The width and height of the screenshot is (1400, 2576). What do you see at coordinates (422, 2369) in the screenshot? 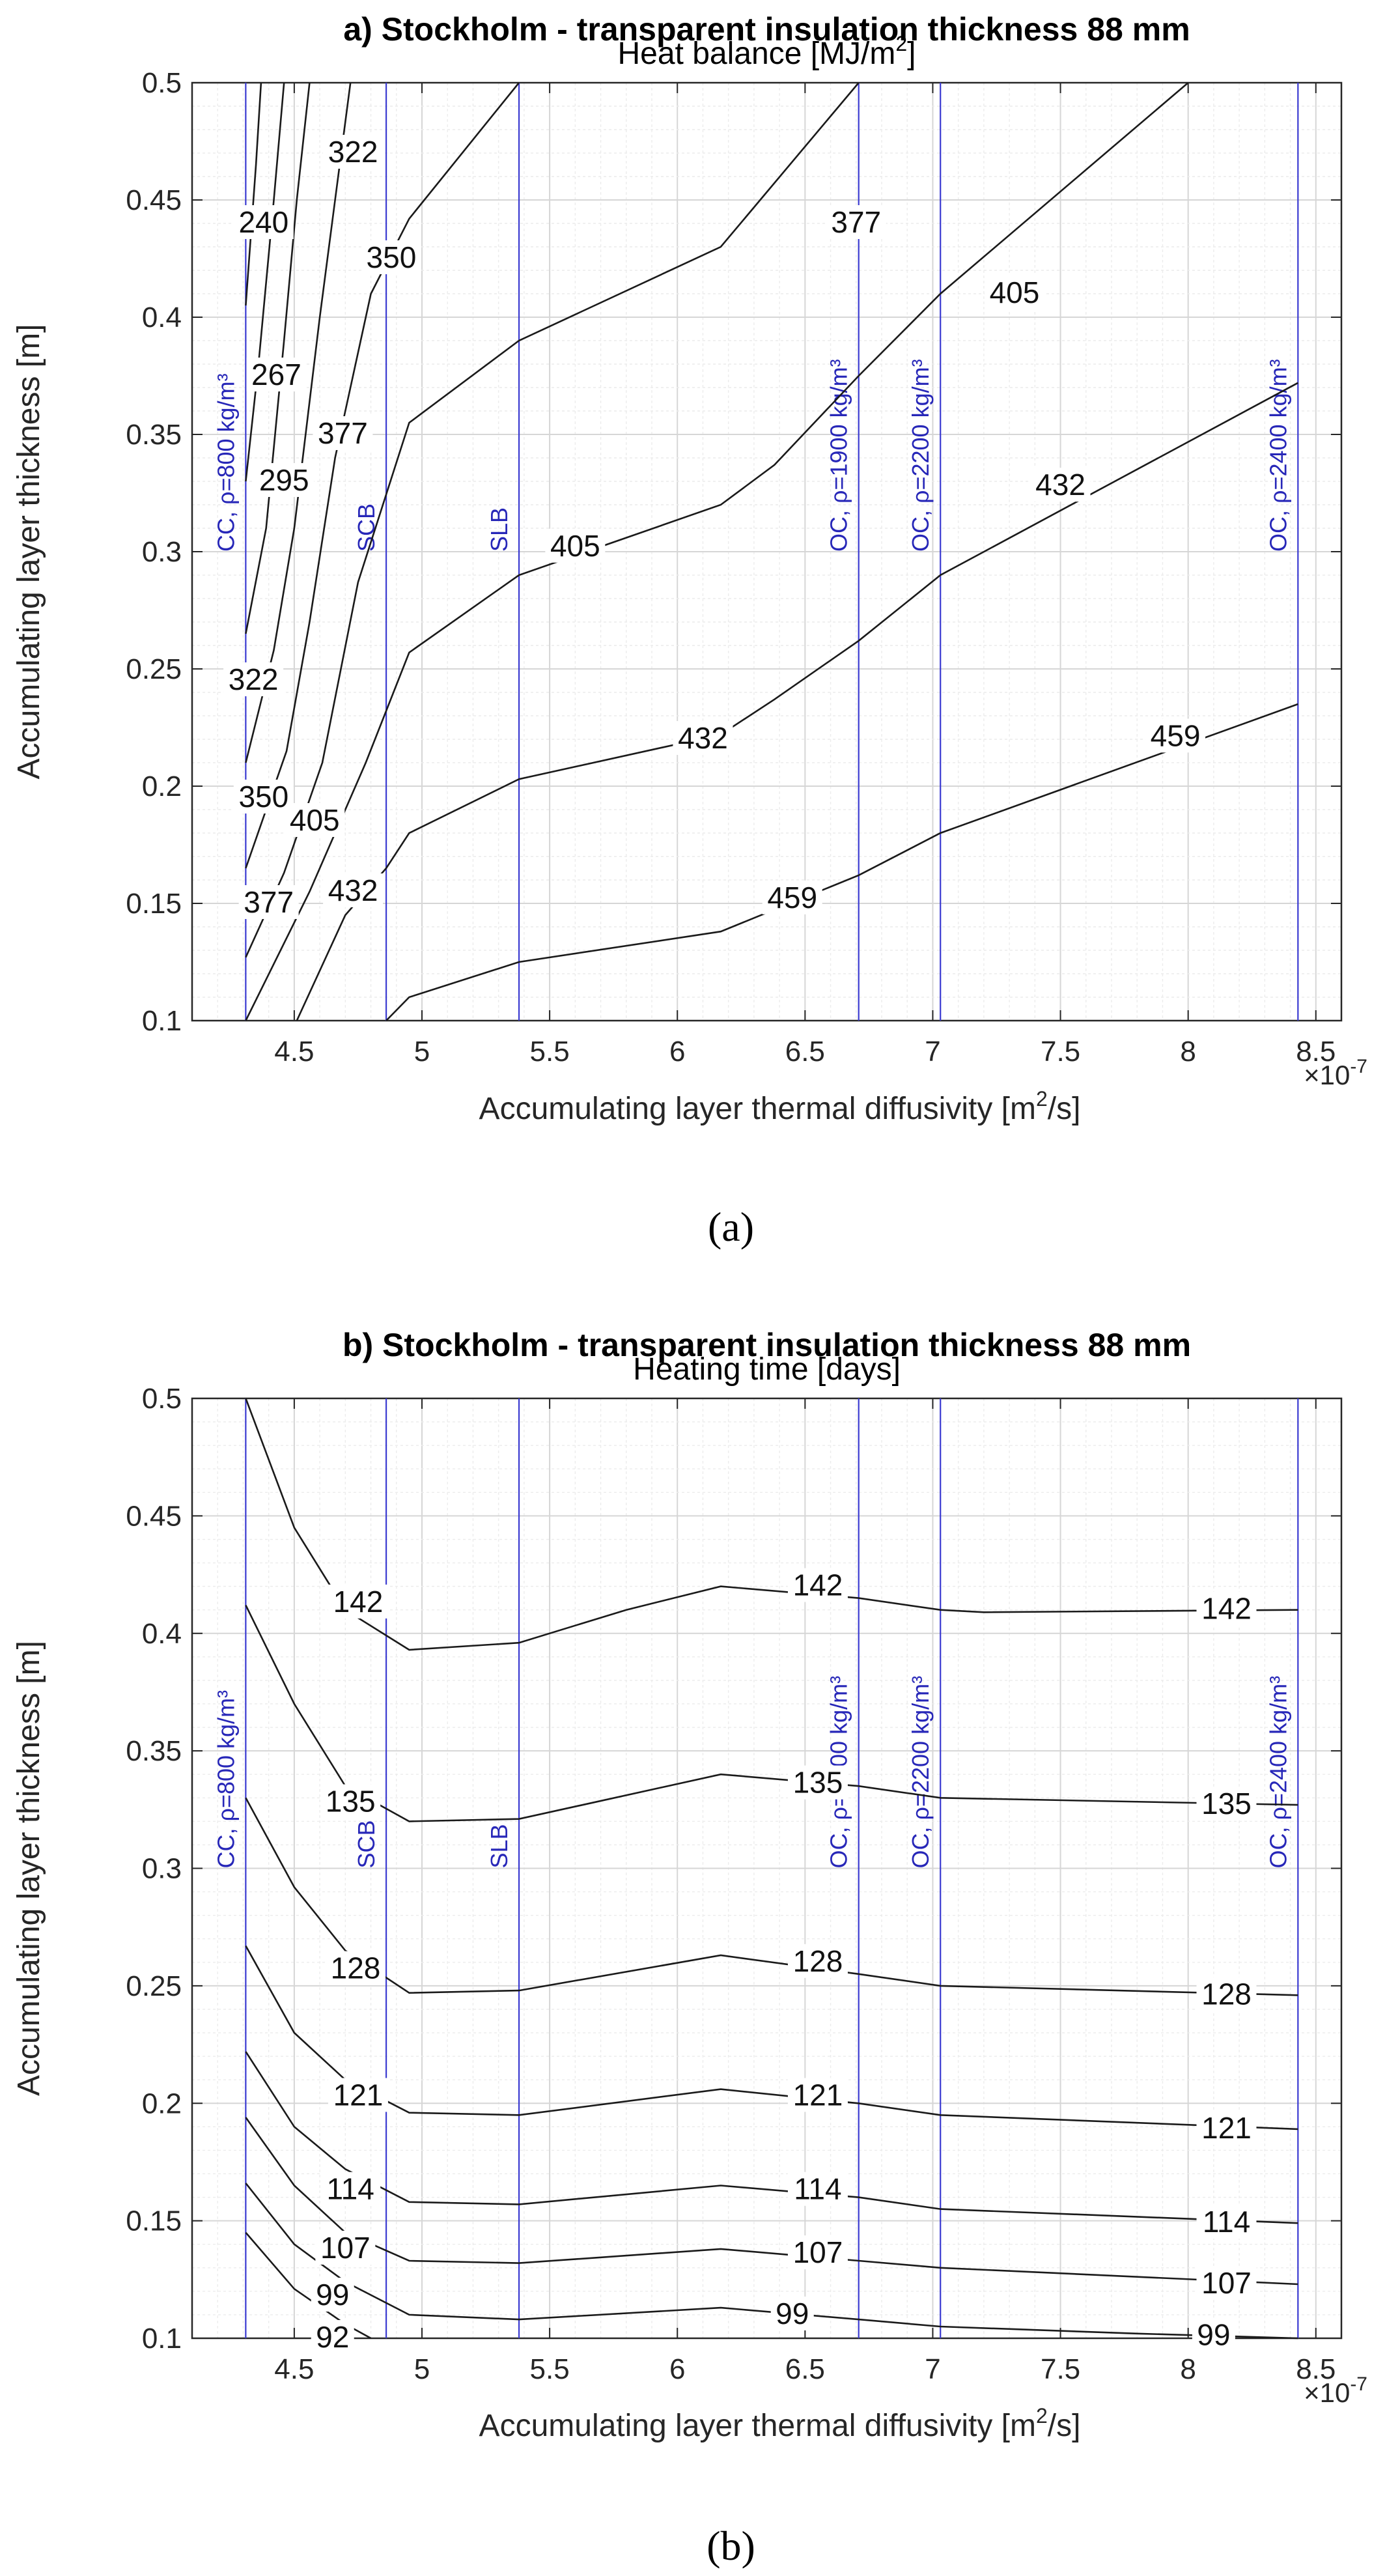
I see `x-tick-label: 5` at bounding box center [422, 2369].